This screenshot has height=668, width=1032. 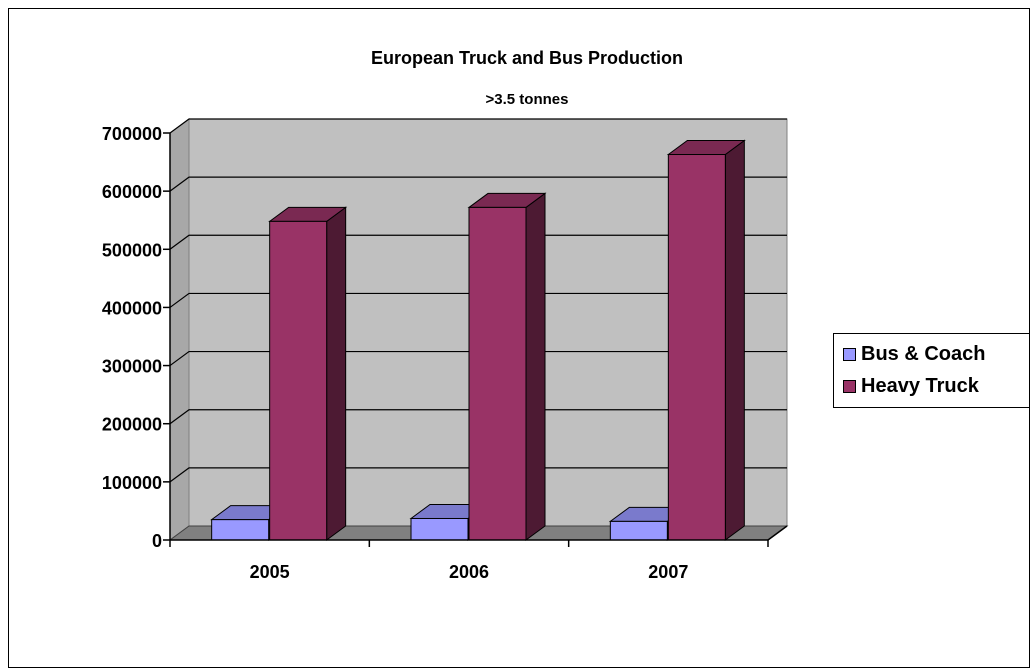 I want to click on legend-label-bus-coach: Bus & Coach, so click(x=923, y=353).